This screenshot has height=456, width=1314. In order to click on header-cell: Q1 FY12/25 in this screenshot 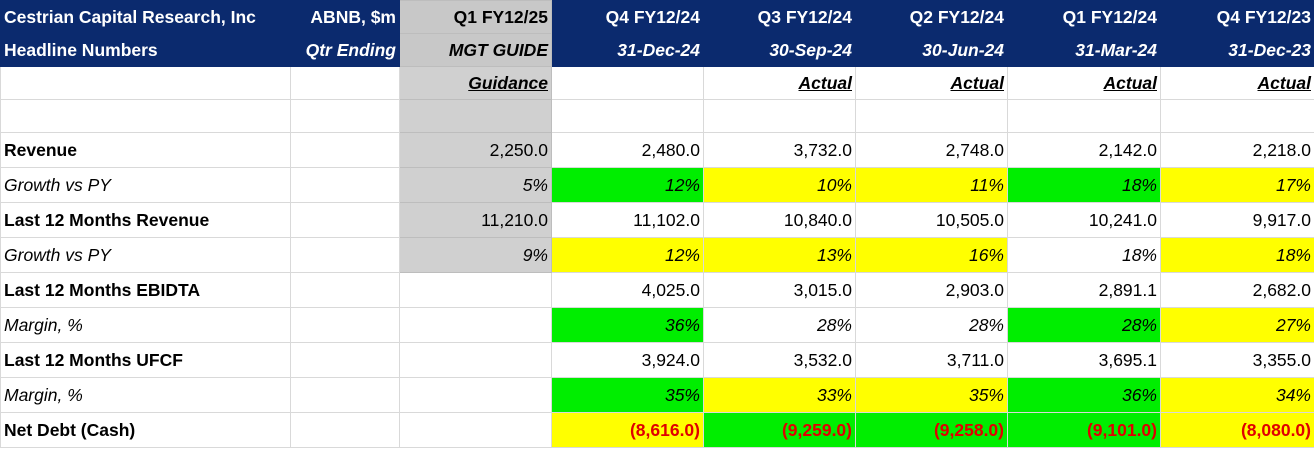, I will do `click(475, 17)`.